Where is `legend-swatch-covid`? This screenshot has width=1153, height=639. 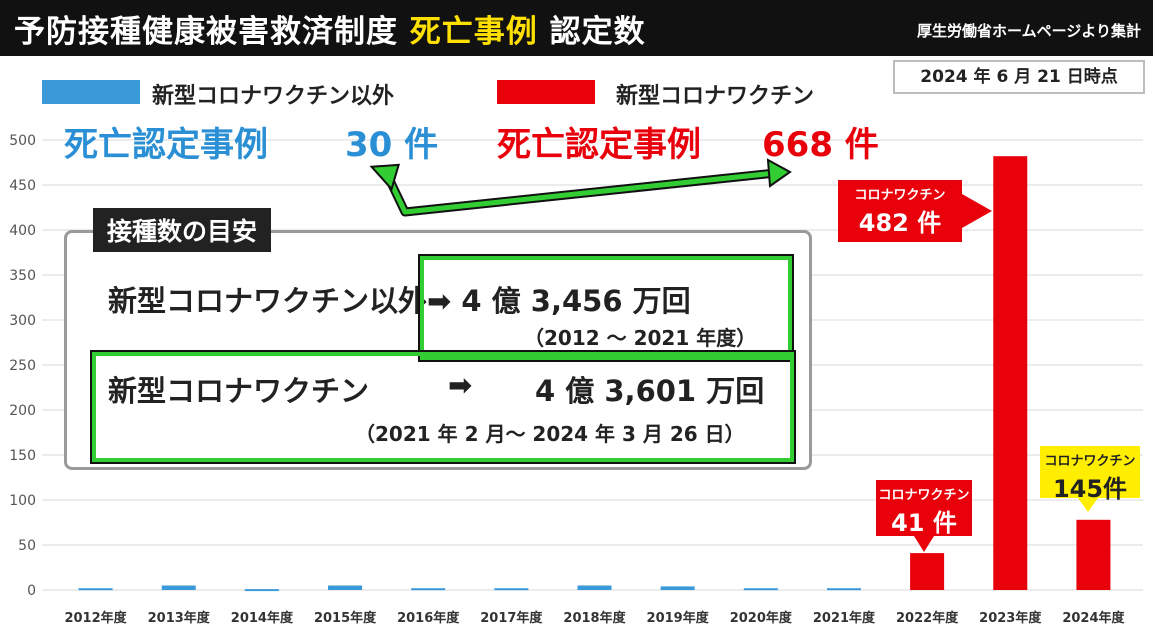 legend-swatch-covid is located at coordinates (546, 92).